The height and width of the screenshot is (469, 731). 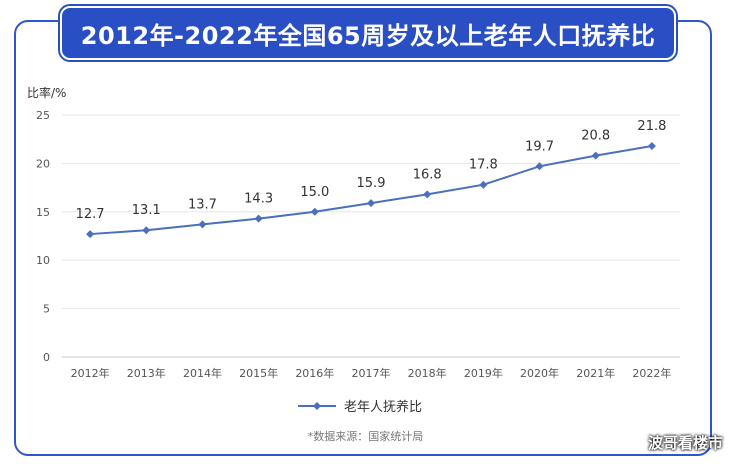 I want to click on legend-label: 老年人抚养比, so click(x=383, y=407).